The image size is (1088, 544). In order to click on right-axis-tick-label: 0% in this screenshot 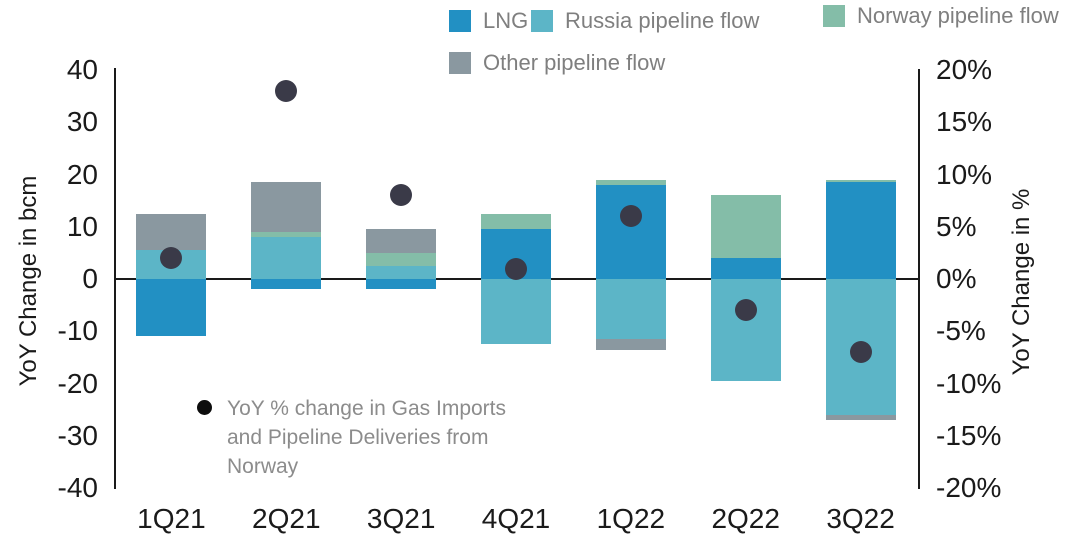, I will do `click(956, 278)`.